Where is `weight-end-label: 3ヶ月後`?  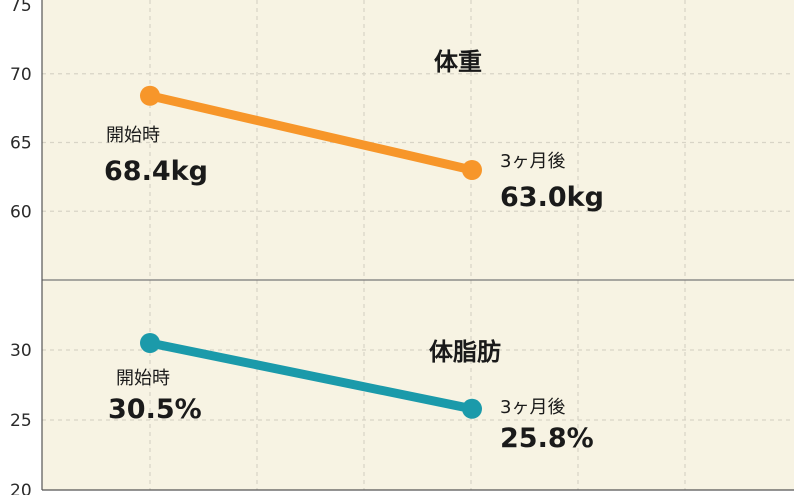
weight-end-label: 3ヶ月後 is located at coordinates (532, 161).